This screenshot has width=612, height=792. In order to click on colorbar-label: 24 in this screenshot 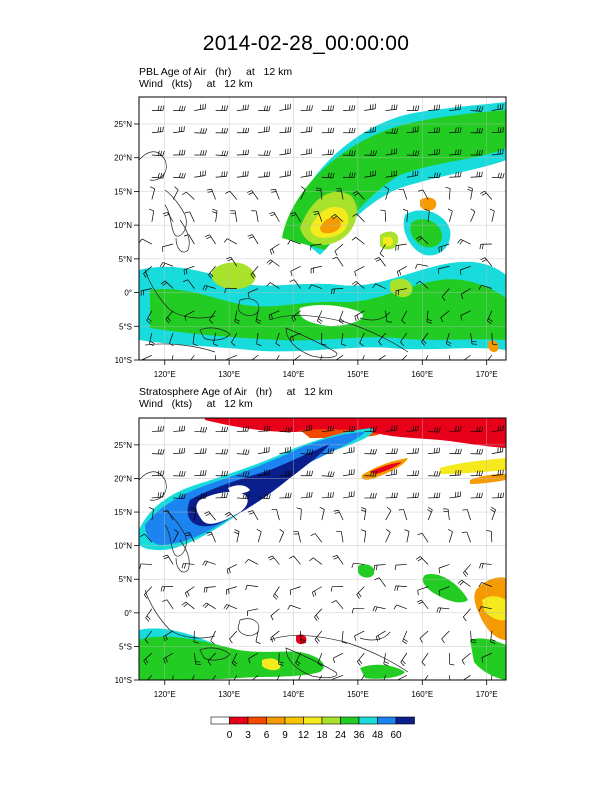, I will do `click(341, 735)`.